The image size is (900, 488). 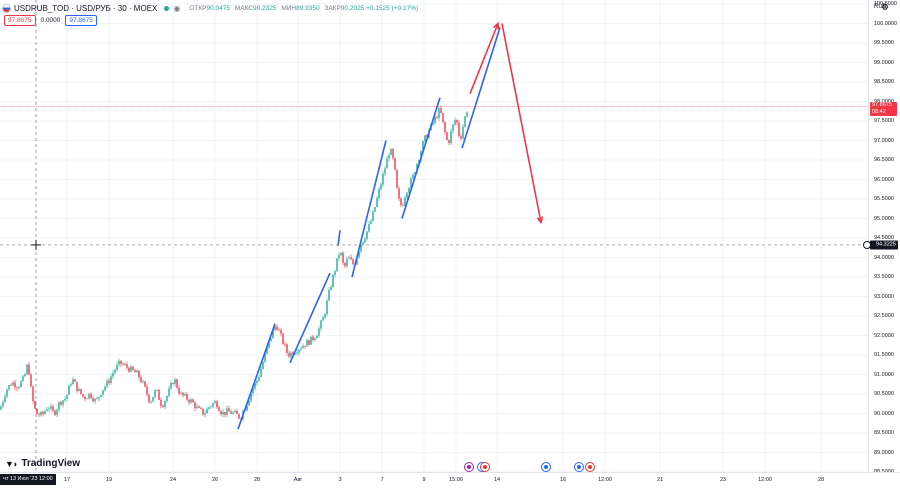 I want to click on buy-button: 97.8675, so click(x=81, y=20).